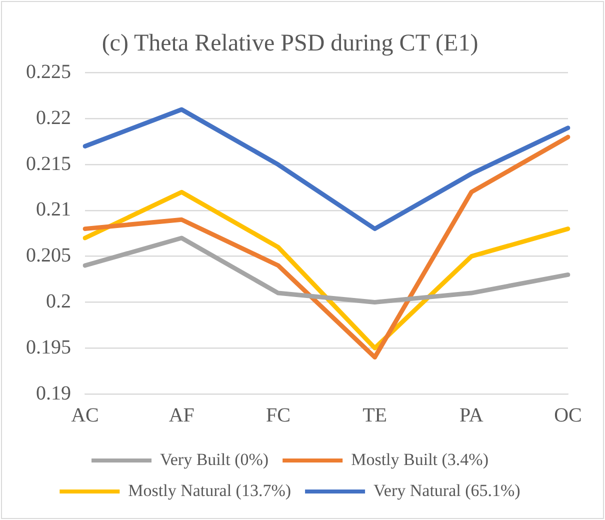 This screenshot has height=520, width=605. What do you see at coordinates (472, 415) in the screenshot?
I see `x-tick-label: PA` at bounding box center [472, 415].